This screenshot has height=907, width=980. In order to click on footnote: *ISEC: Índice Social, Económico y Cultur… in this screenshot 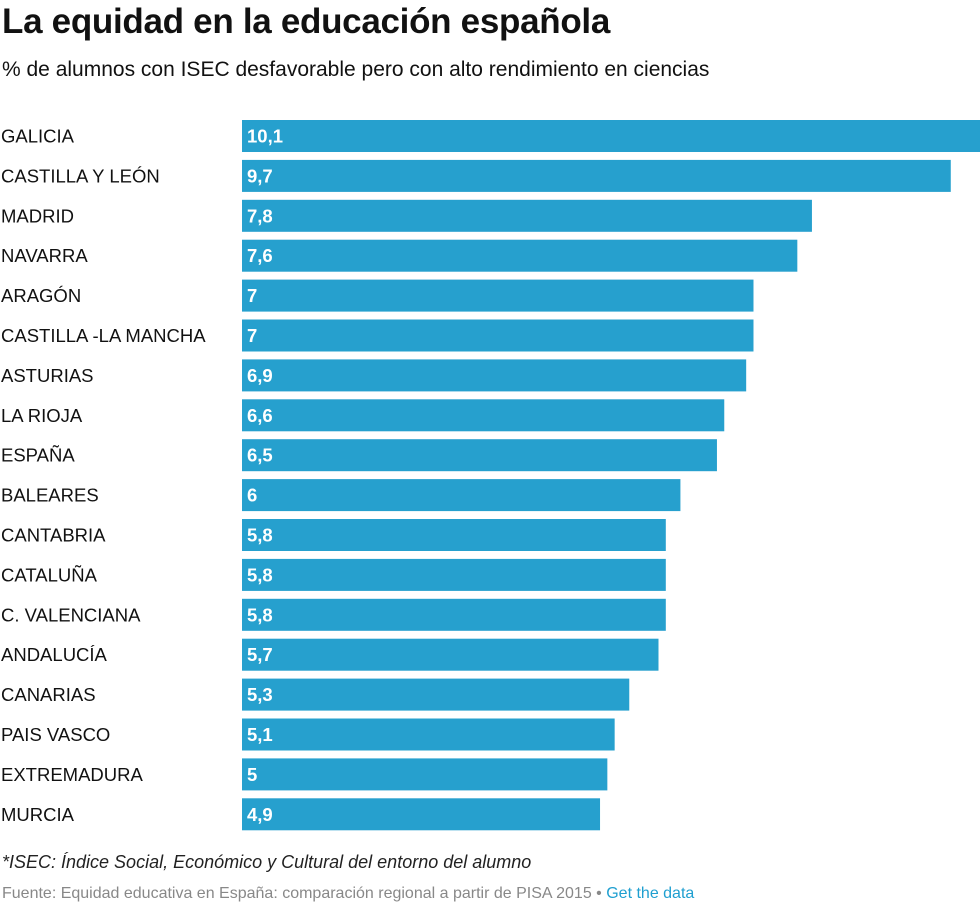, I will do `click(267, 862)`.